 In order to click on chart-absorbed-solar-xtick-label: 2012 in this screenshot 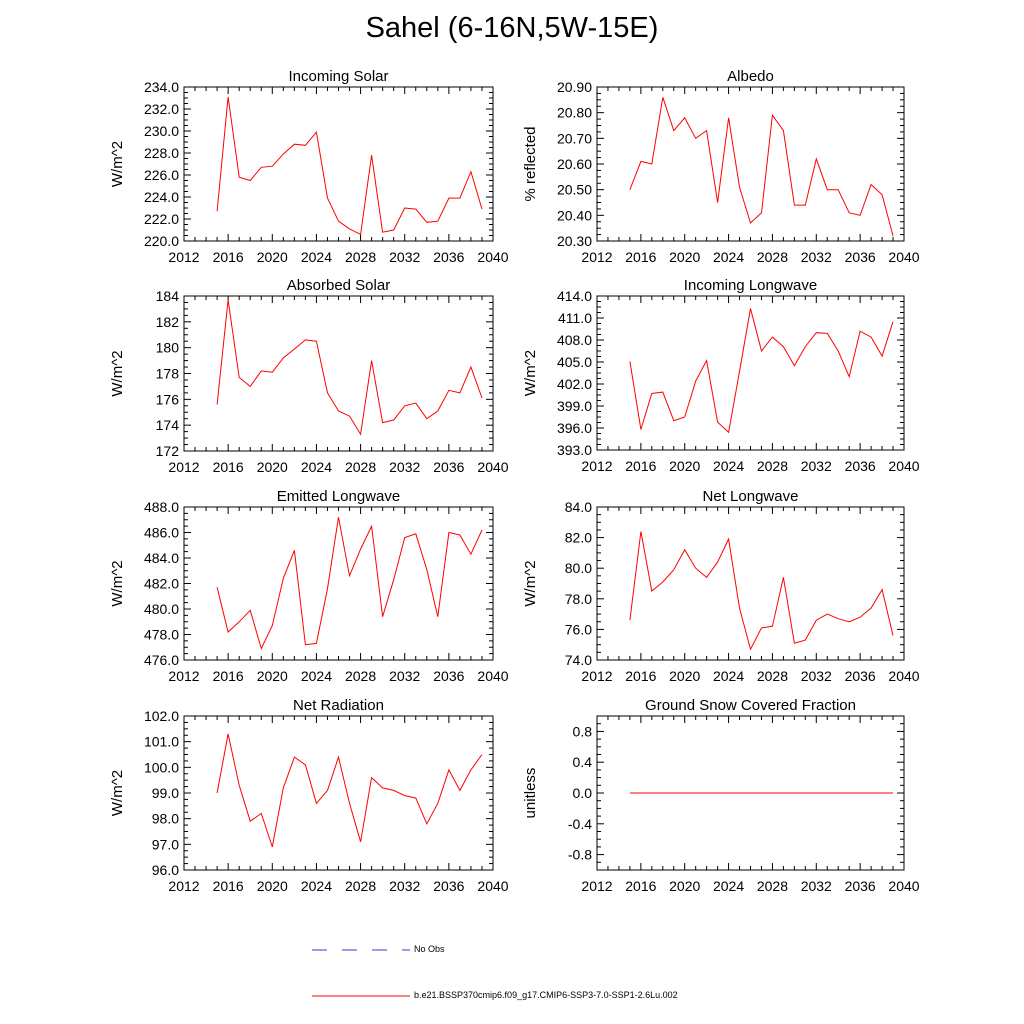, I will do `click(183, 467)`.